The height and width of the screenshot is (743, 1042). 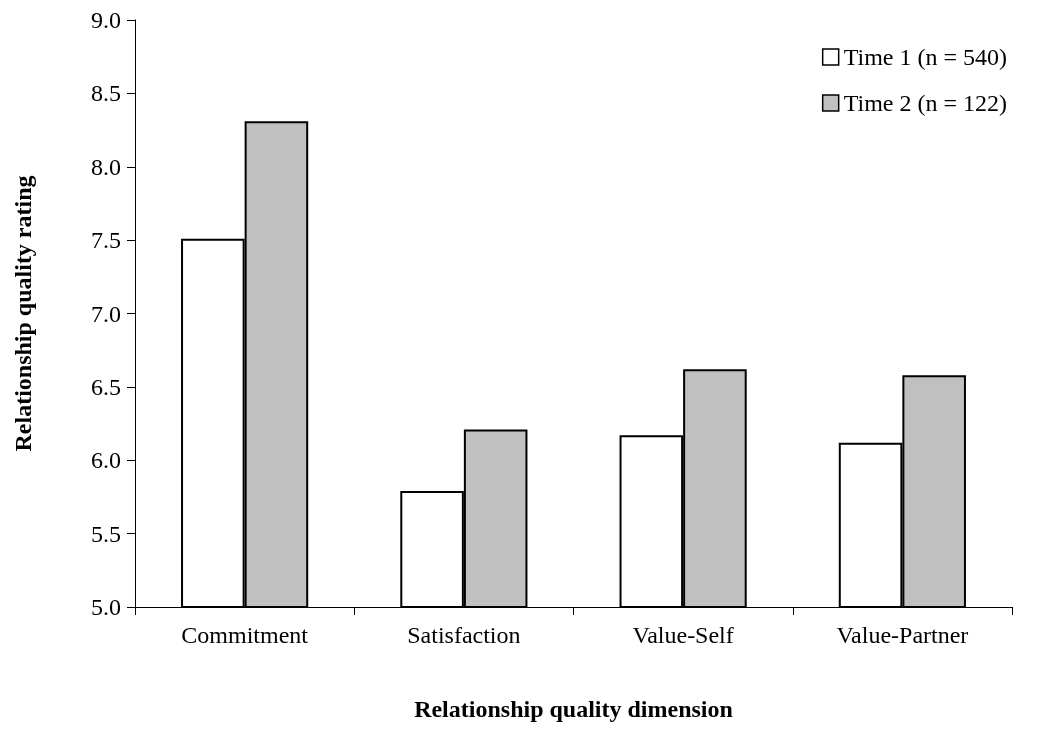 I want to click on y-tick-label: 6.0, so click(x=106, y=460).